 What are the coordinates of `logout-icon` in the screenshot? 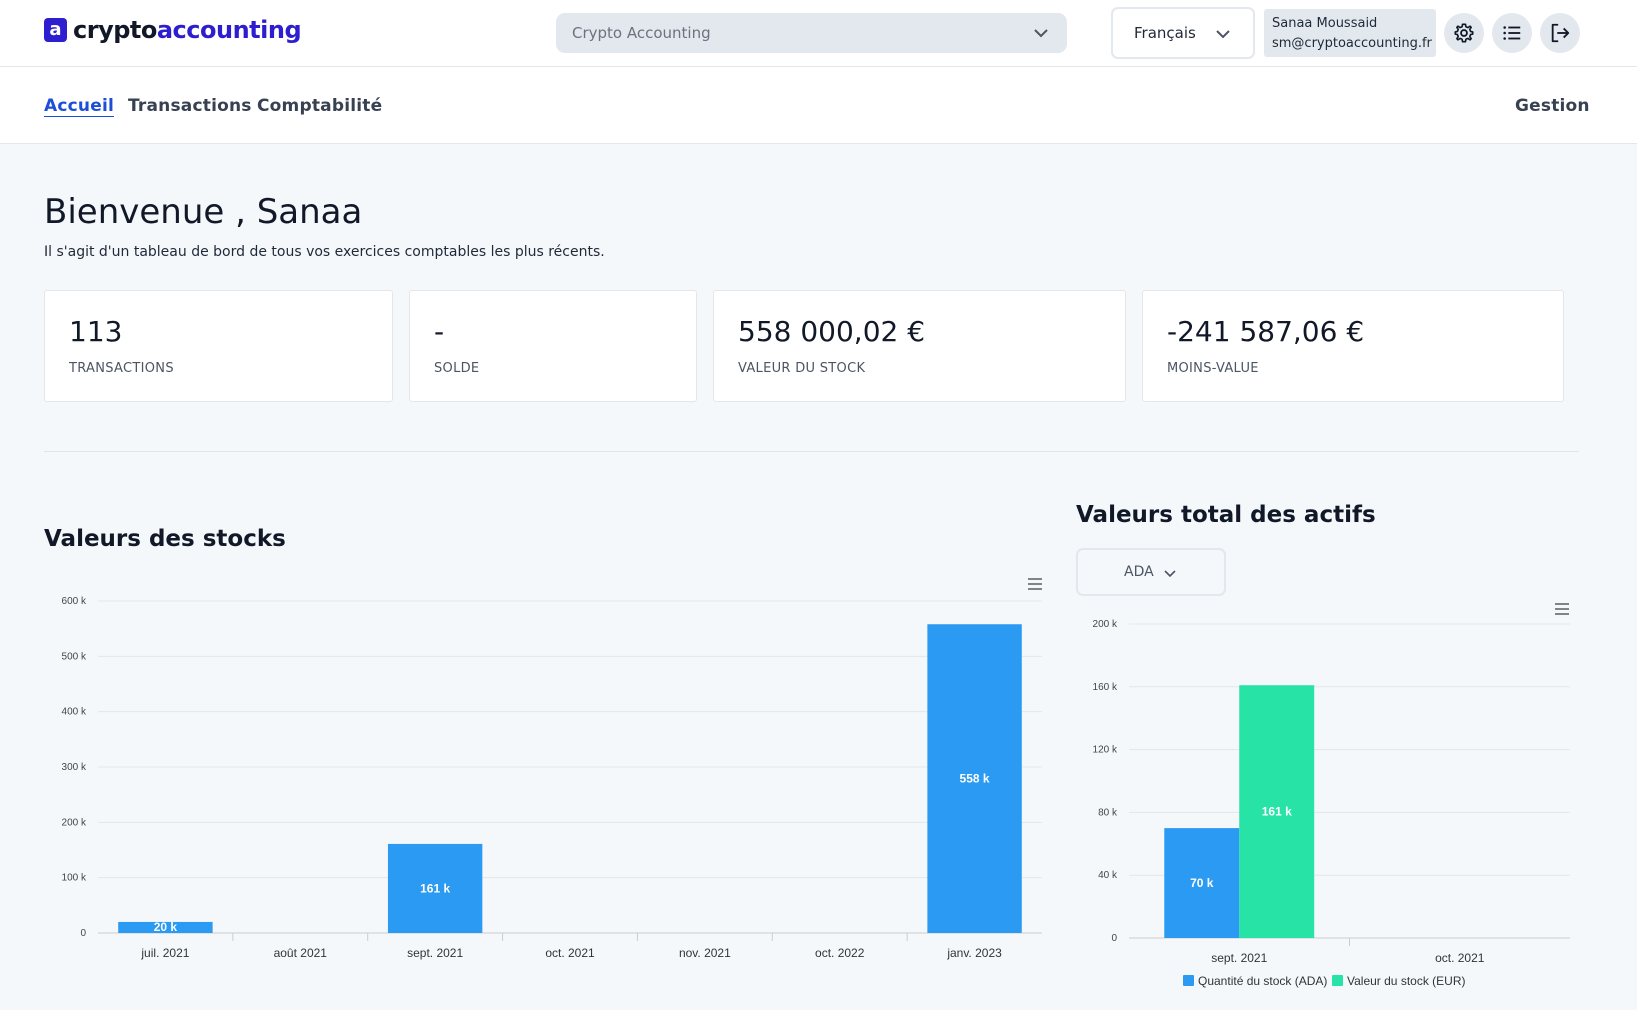 It's located at (1560, 33).